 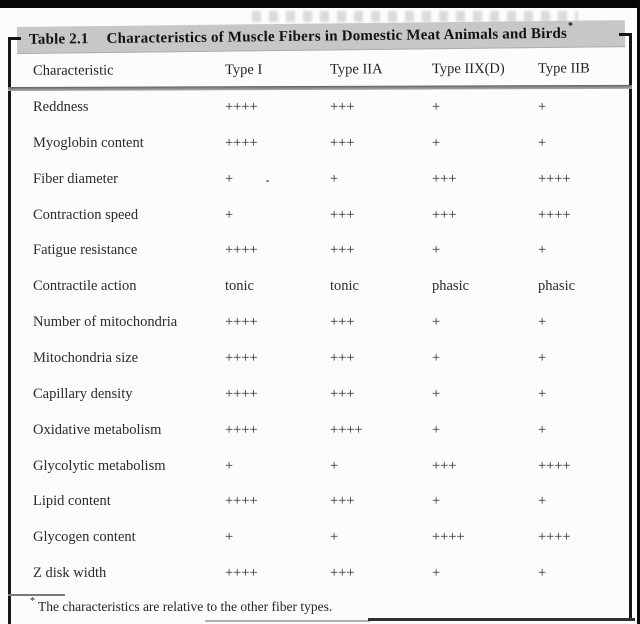 I want to click on row-value-type-i: tonic, so click(x=239, y=286).